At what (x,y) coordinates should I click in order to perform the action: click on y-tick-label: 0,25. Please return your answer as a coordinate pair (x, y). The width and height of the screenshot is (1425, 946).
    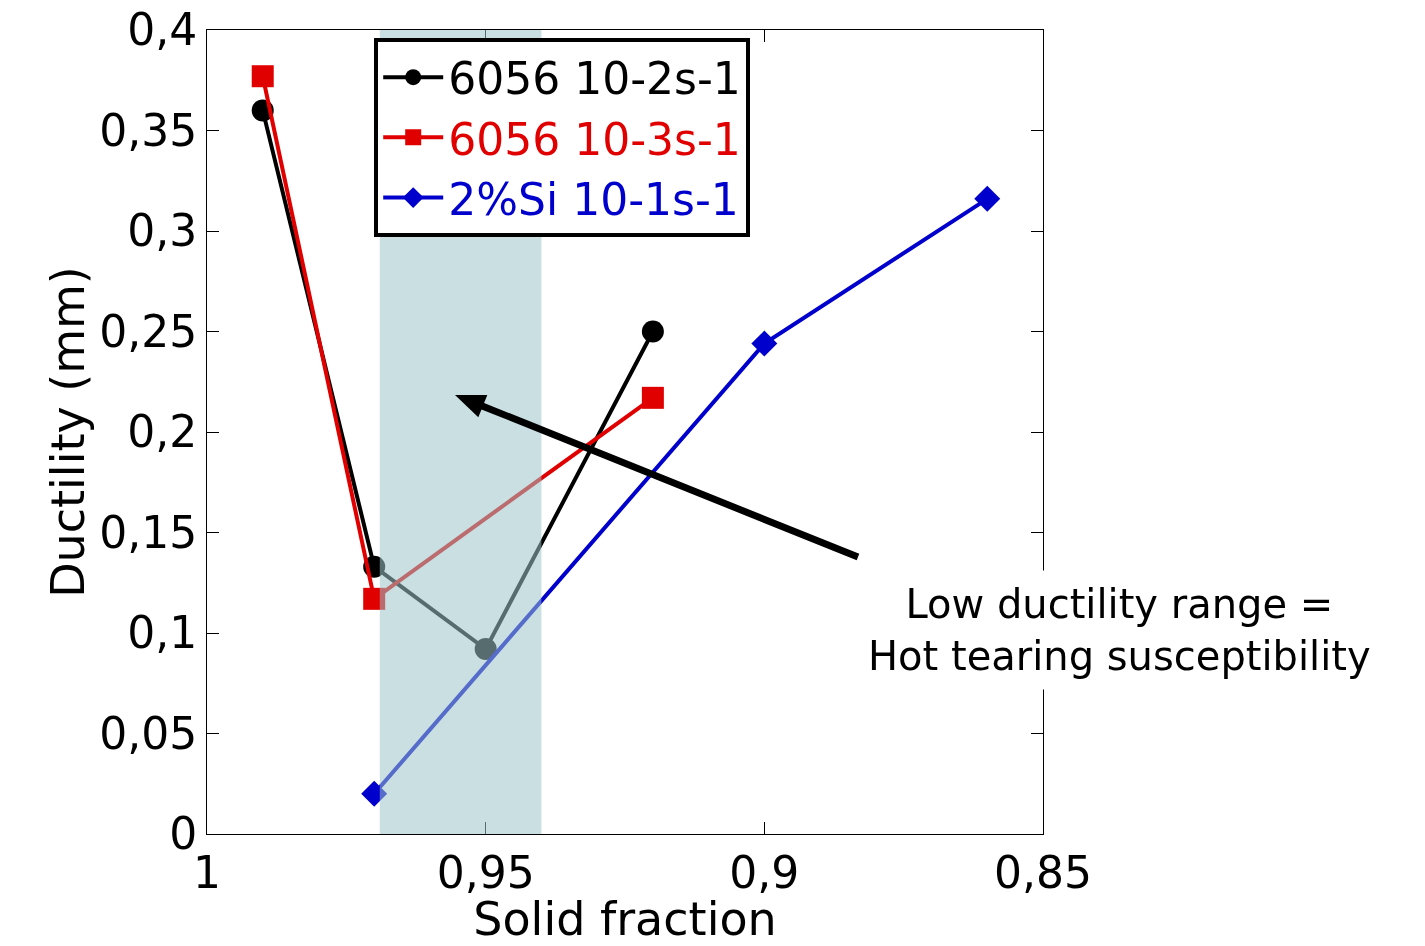
    Looking at the image, I should click on (148, 331).